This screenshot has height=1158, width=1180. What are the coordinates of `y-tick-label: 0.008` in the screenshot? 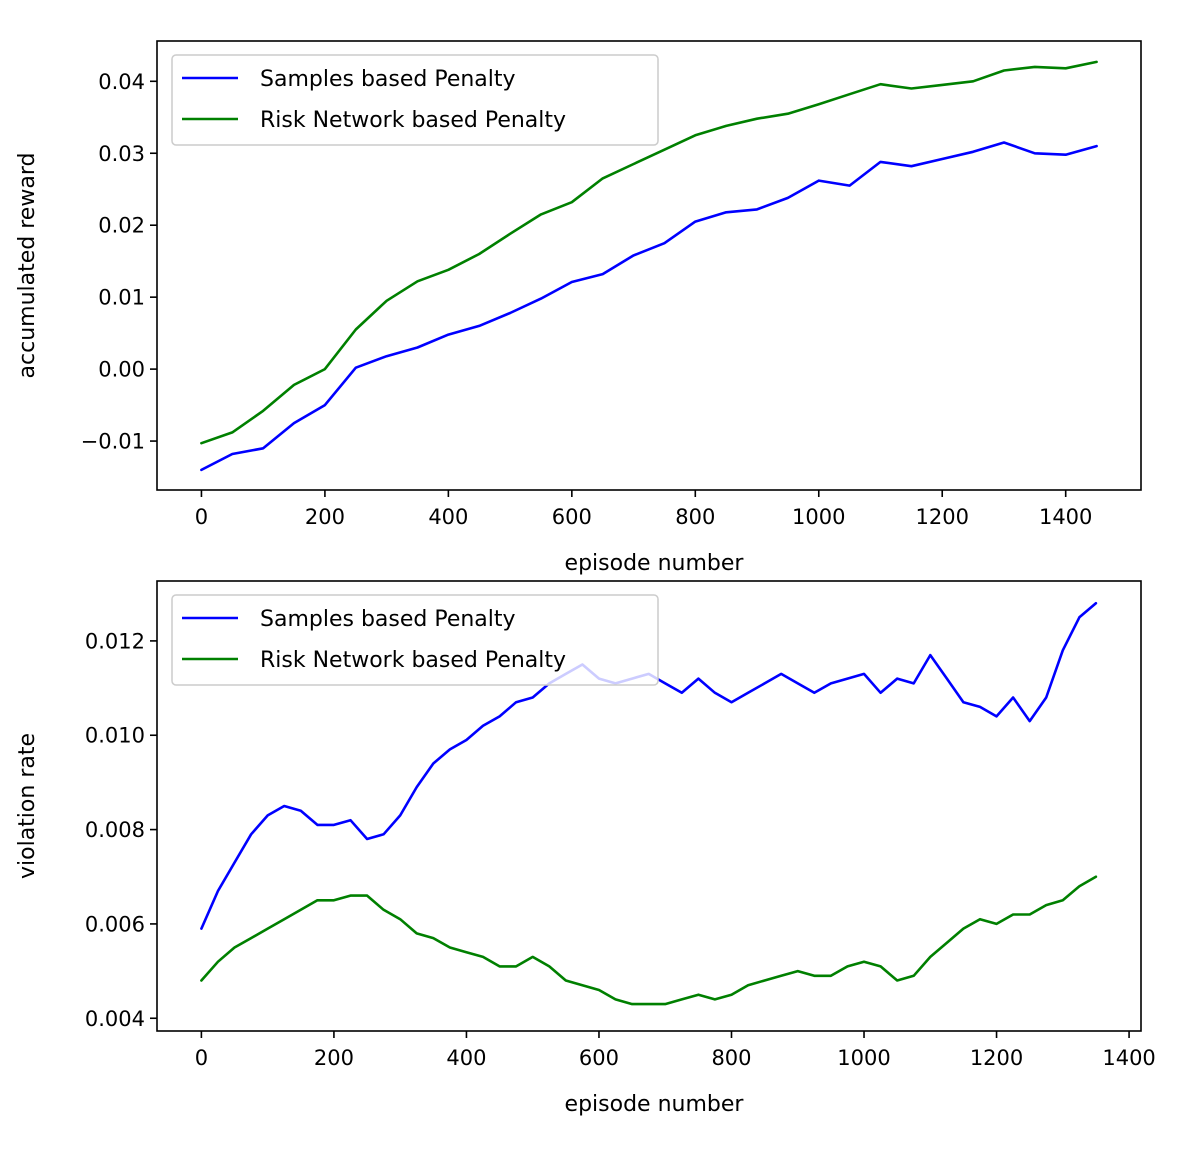 It's located at (115, 830).